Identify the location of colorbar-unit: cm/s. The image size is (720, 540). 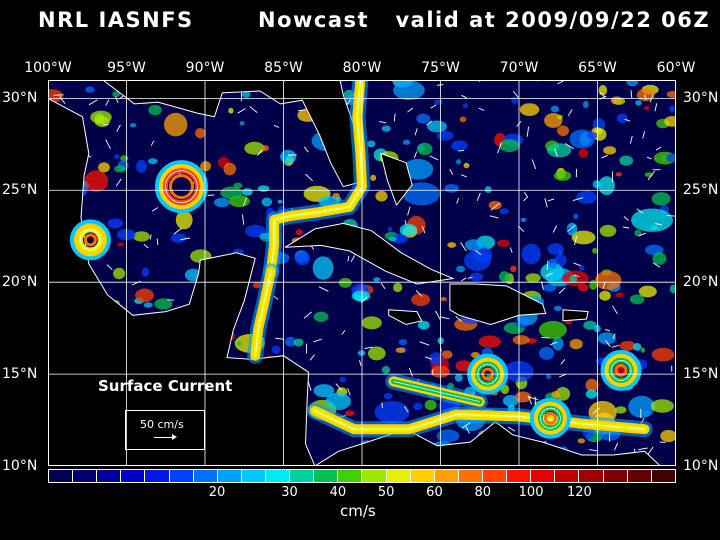
(358, 511).